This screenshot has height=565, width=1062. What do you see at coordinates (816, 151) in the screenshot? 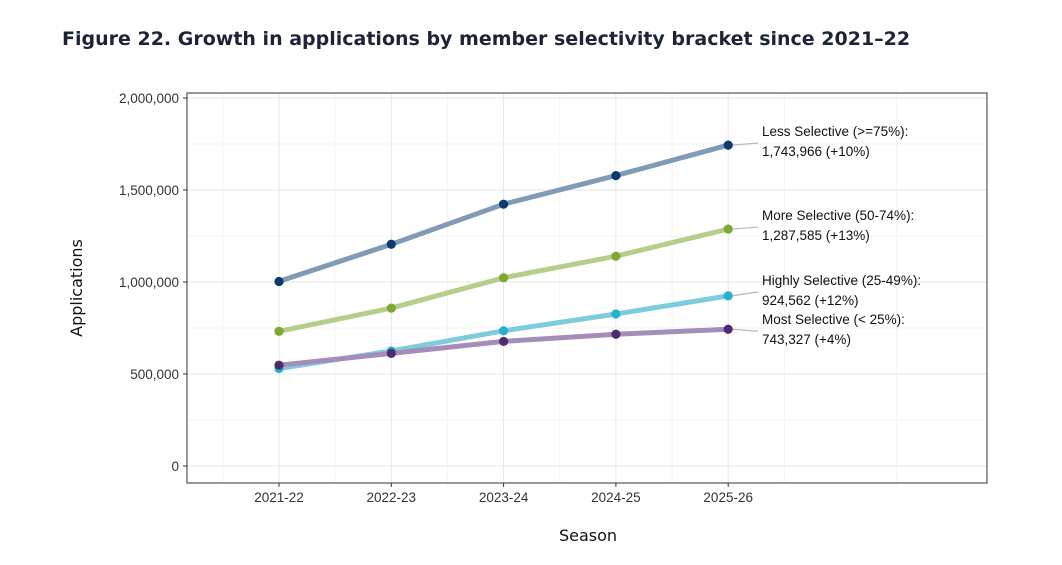
I see `series-label-value: 1,743,966 (+10%)` at bounding box center [816, 151].